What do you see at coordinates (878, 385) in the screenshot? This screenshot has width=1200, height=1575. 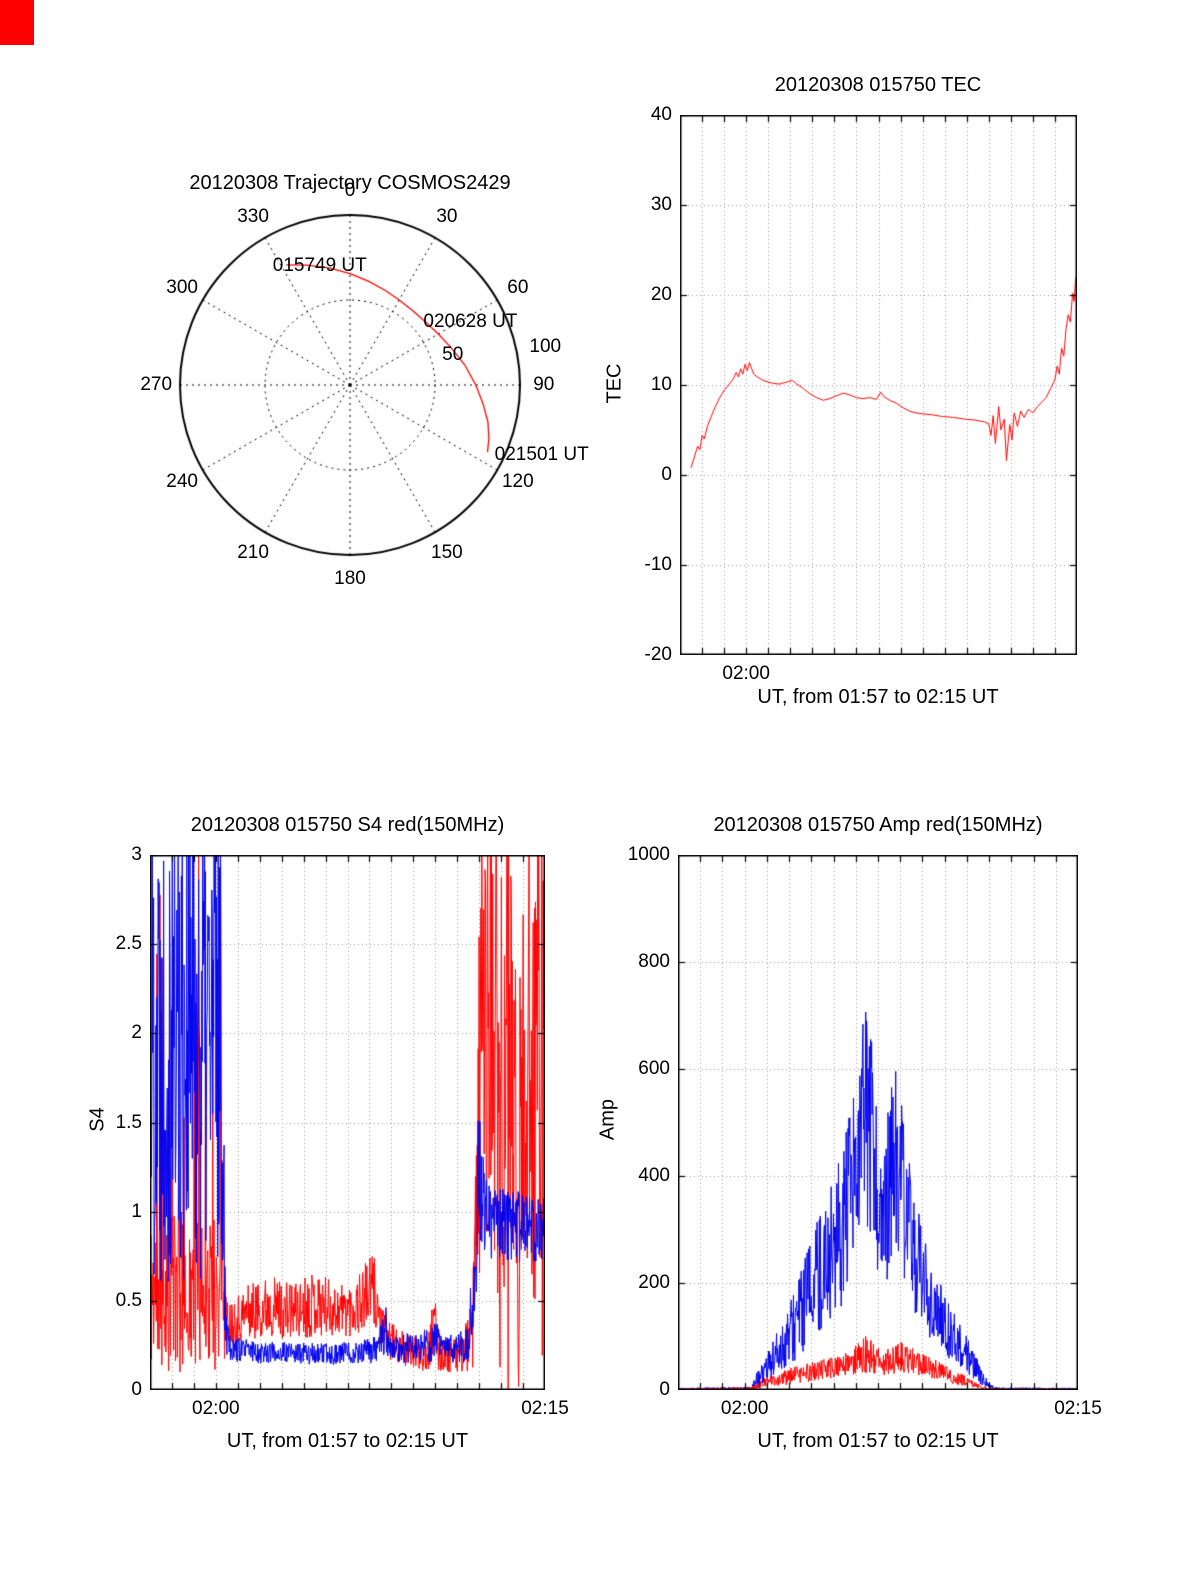 I see `tec-plot` at bounding box center [878, 385].